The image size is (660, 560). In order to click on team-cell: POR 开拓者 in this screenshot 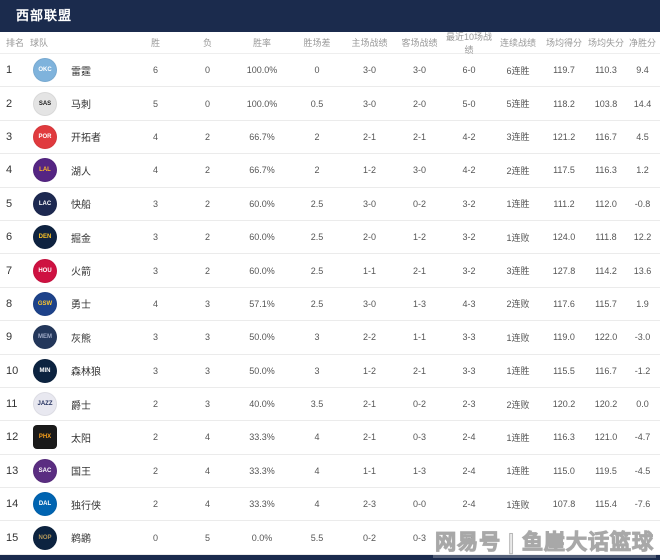, I will do `click(80, 136)`.